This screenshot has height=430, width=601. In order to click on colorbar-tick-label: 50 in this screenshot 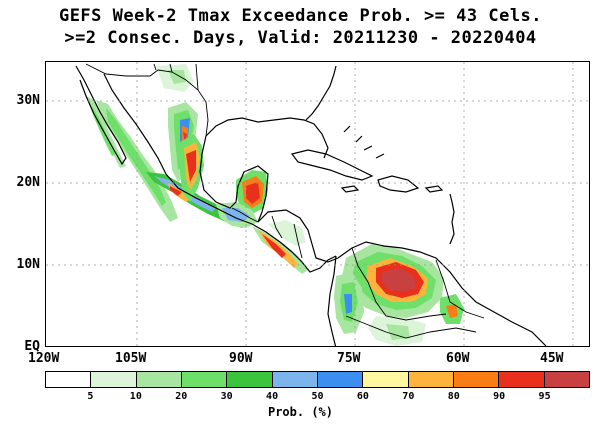, I will do `click(317, 396)`.